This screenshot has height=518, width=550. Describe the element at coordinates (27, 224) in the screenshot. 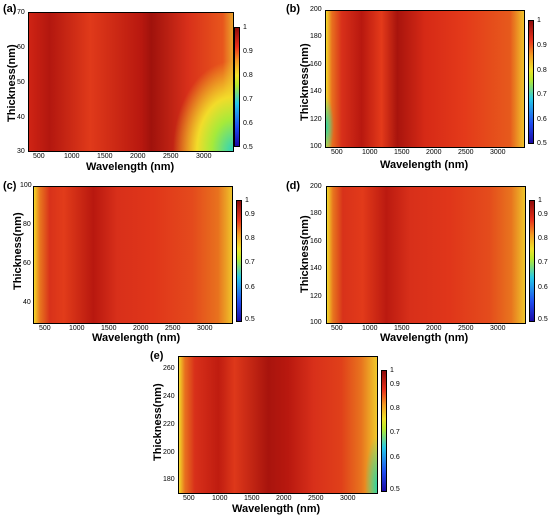

I see `y-tick: 80` at that location.